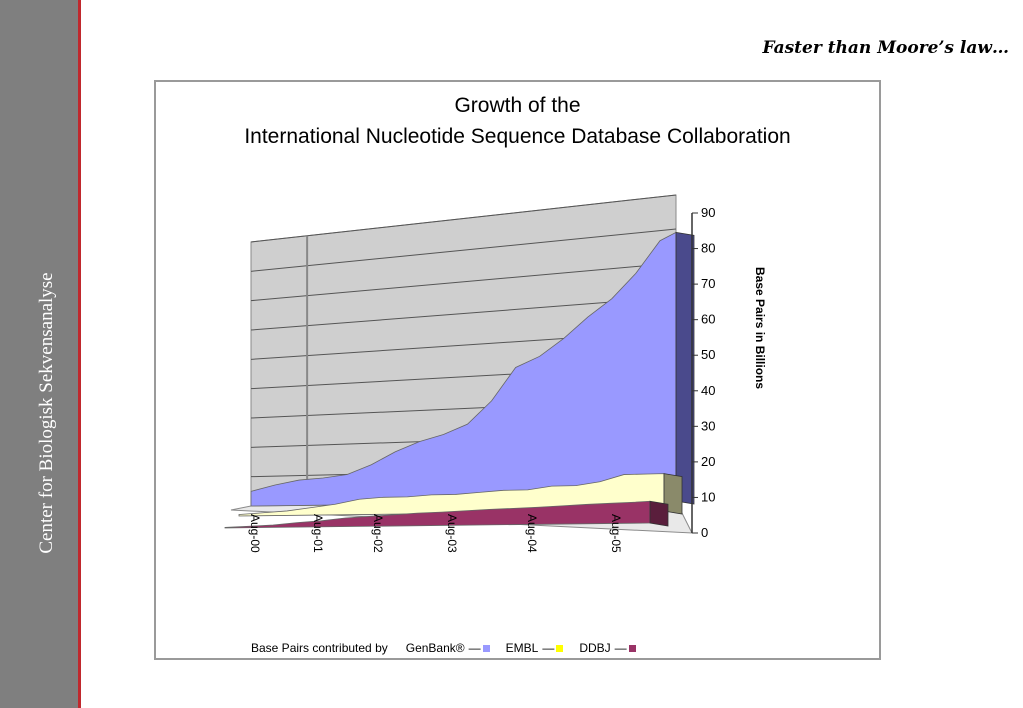 This screenshot has height=708, width=1023. Describe the element at coordinates (532, 533) in the screenshot. I see `x-tick-label-4: Aug-04` at that location.